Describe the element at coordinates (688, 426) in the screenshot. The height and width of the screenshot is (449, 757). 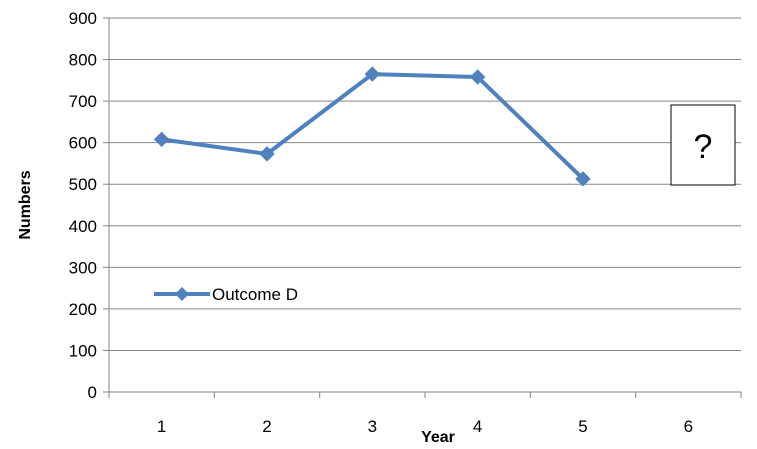
I see `x-tick-label: 6` at that location.